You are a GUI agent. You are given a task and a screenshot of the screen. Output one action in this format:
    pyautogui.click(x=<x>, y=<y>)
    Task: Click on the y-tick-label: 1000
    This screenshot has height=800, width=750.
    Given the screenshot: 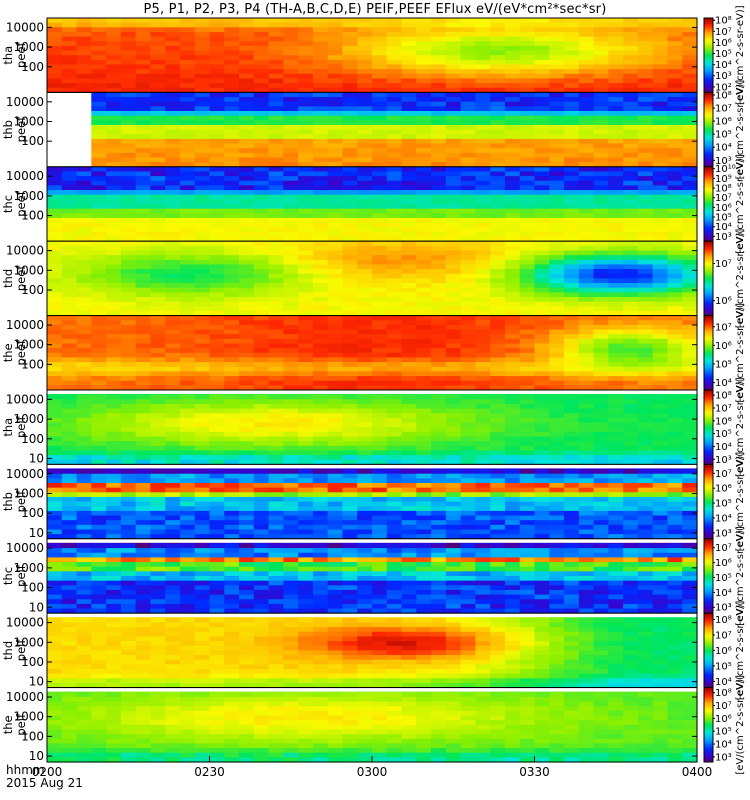 What is the action you would take?
    pyautogui.click(x=28, y=345)
    